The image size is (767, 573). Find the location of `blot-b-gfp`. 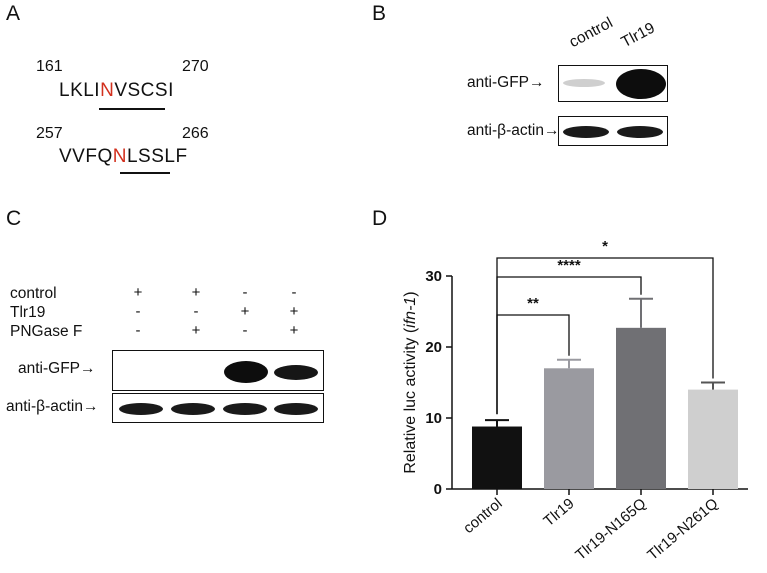

blot-b-gfp is located at coordinates (613, 83).